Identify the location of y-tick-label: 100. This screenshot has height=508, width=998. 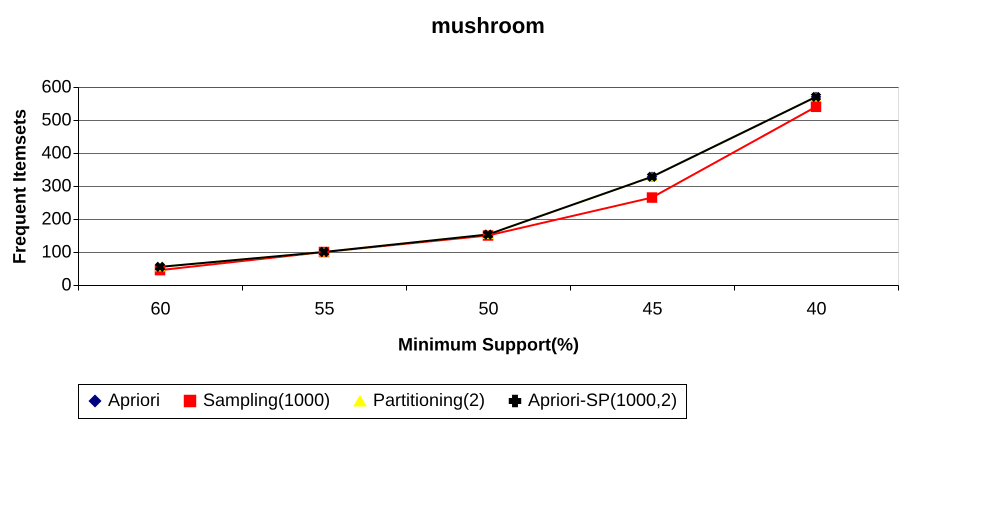
(56, 252).